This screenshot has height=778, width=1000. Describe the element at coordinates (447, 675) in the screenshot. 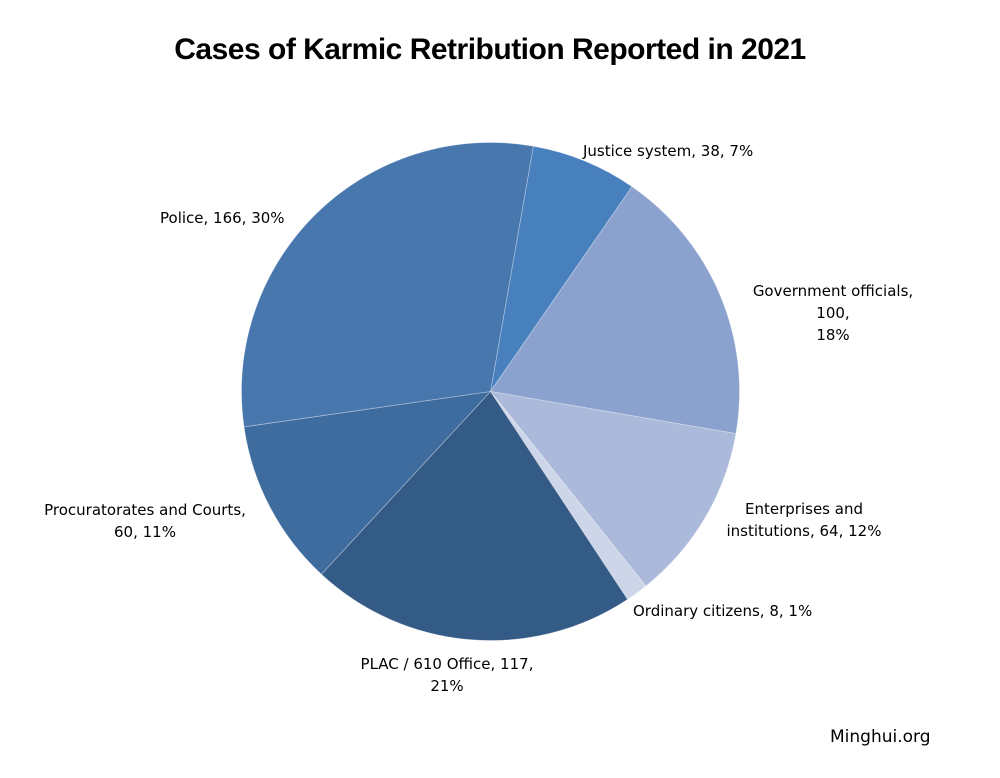

I see `slice-label-plac-610-office: PLAC / 610 Office, 117, 21%` at that location.